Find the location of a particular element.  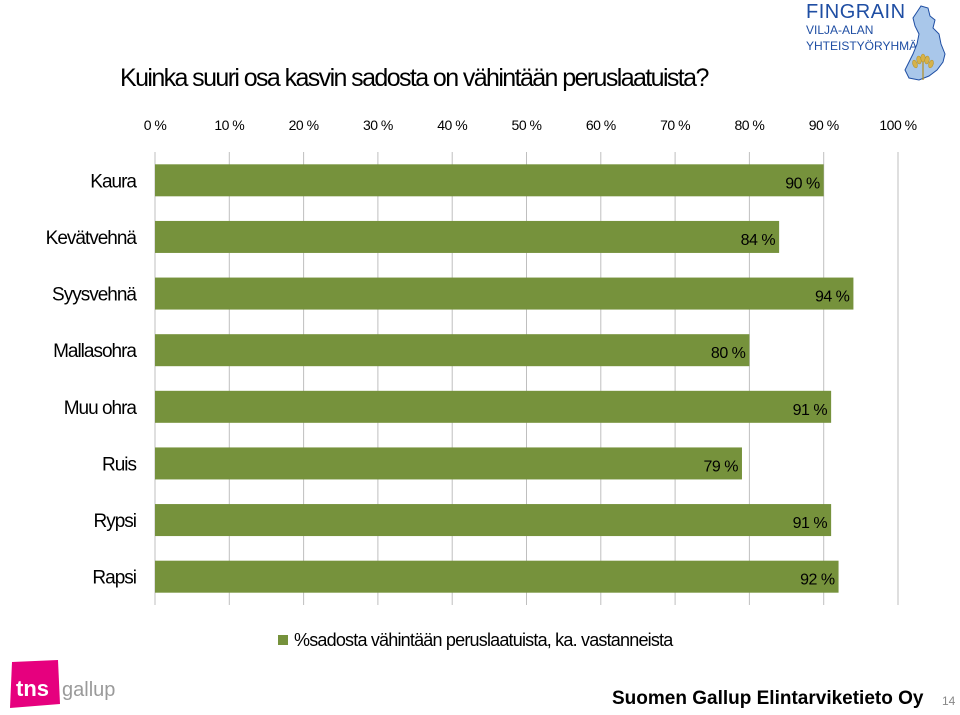

x-tick-label: 60 % is located at coordinates (601, 125).